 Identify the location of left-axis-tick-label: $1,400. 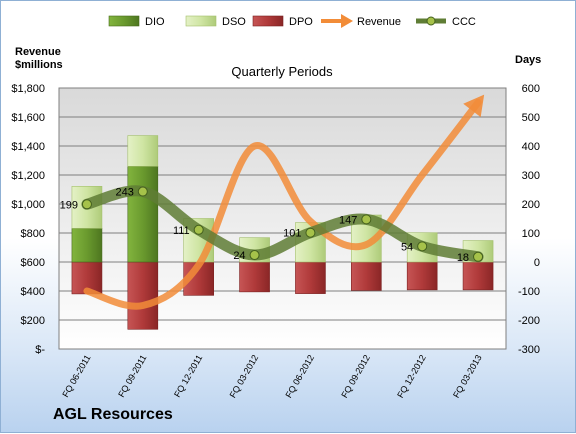
(28, 147).